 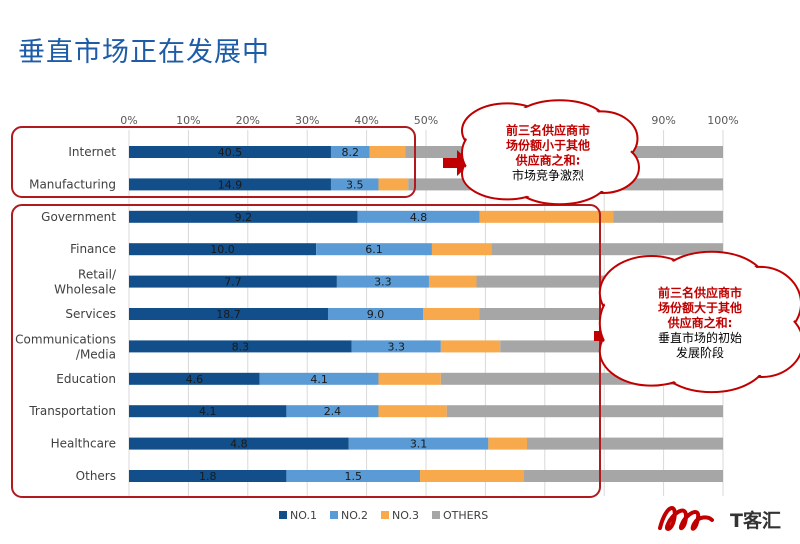 I want to click on data-label: 14.9, so click(x=230, y=184).